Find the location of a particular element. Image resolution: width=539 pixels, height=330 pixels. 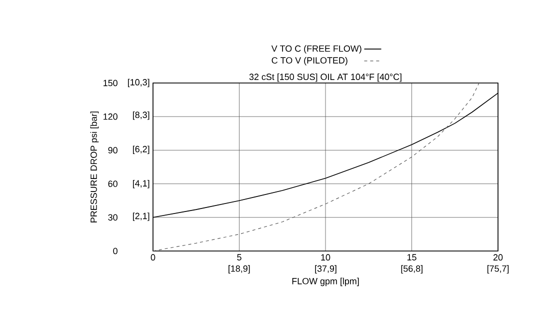

x-tick-label: 10 is located at coordinates (325, 257).